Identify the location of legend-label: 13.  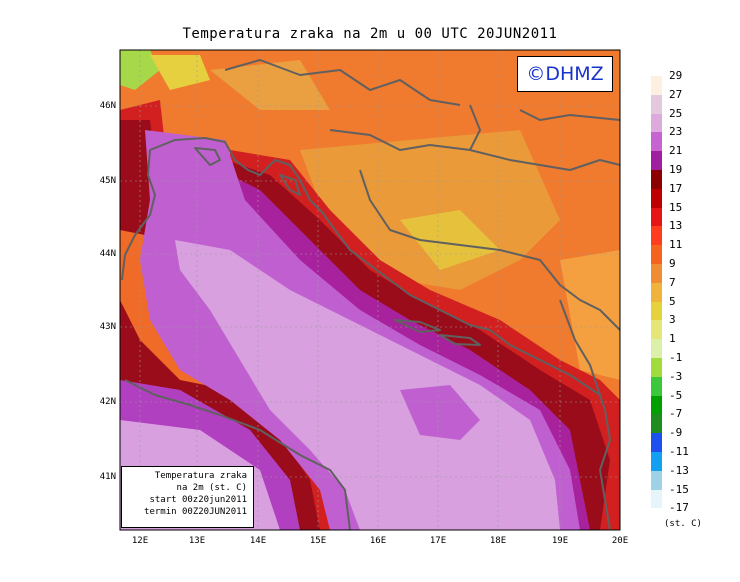
(676, 226).